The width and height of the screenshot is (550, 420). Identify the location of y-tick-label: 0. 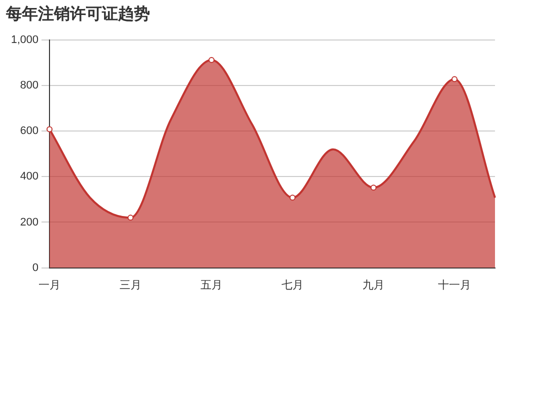
(35, 268).